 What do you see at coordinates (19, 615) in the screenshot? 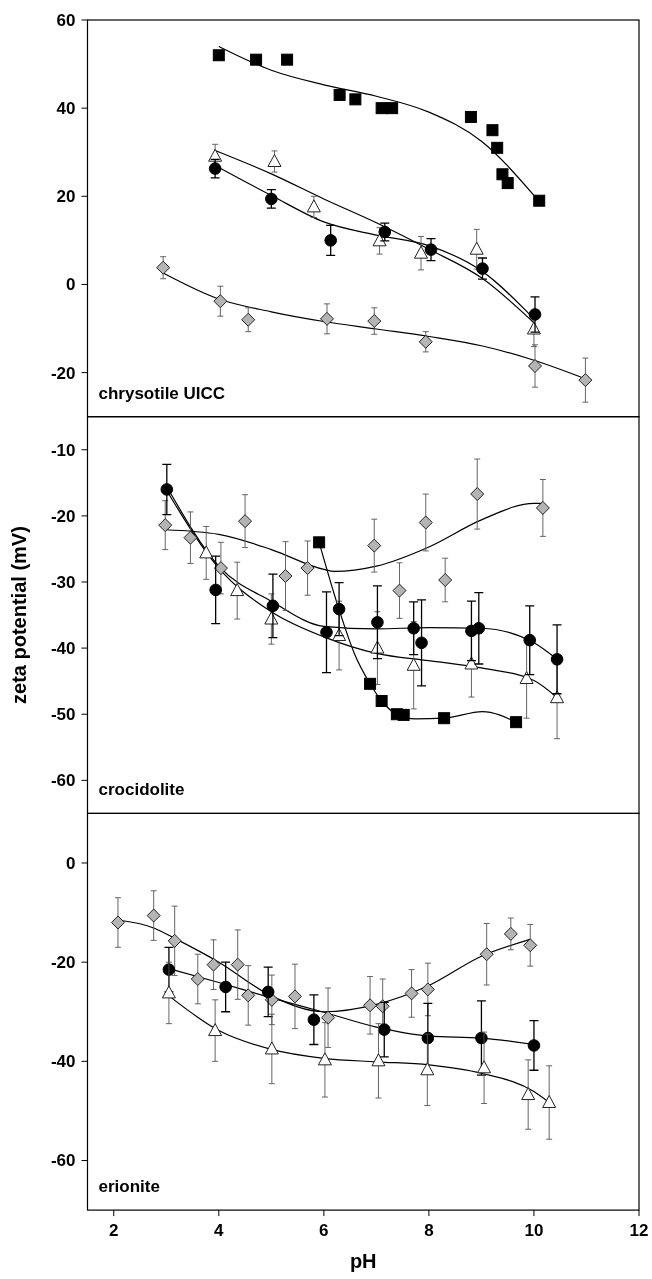
I see `y-axis-title: zeta potential (mV)` at bounding box center [19, 615].